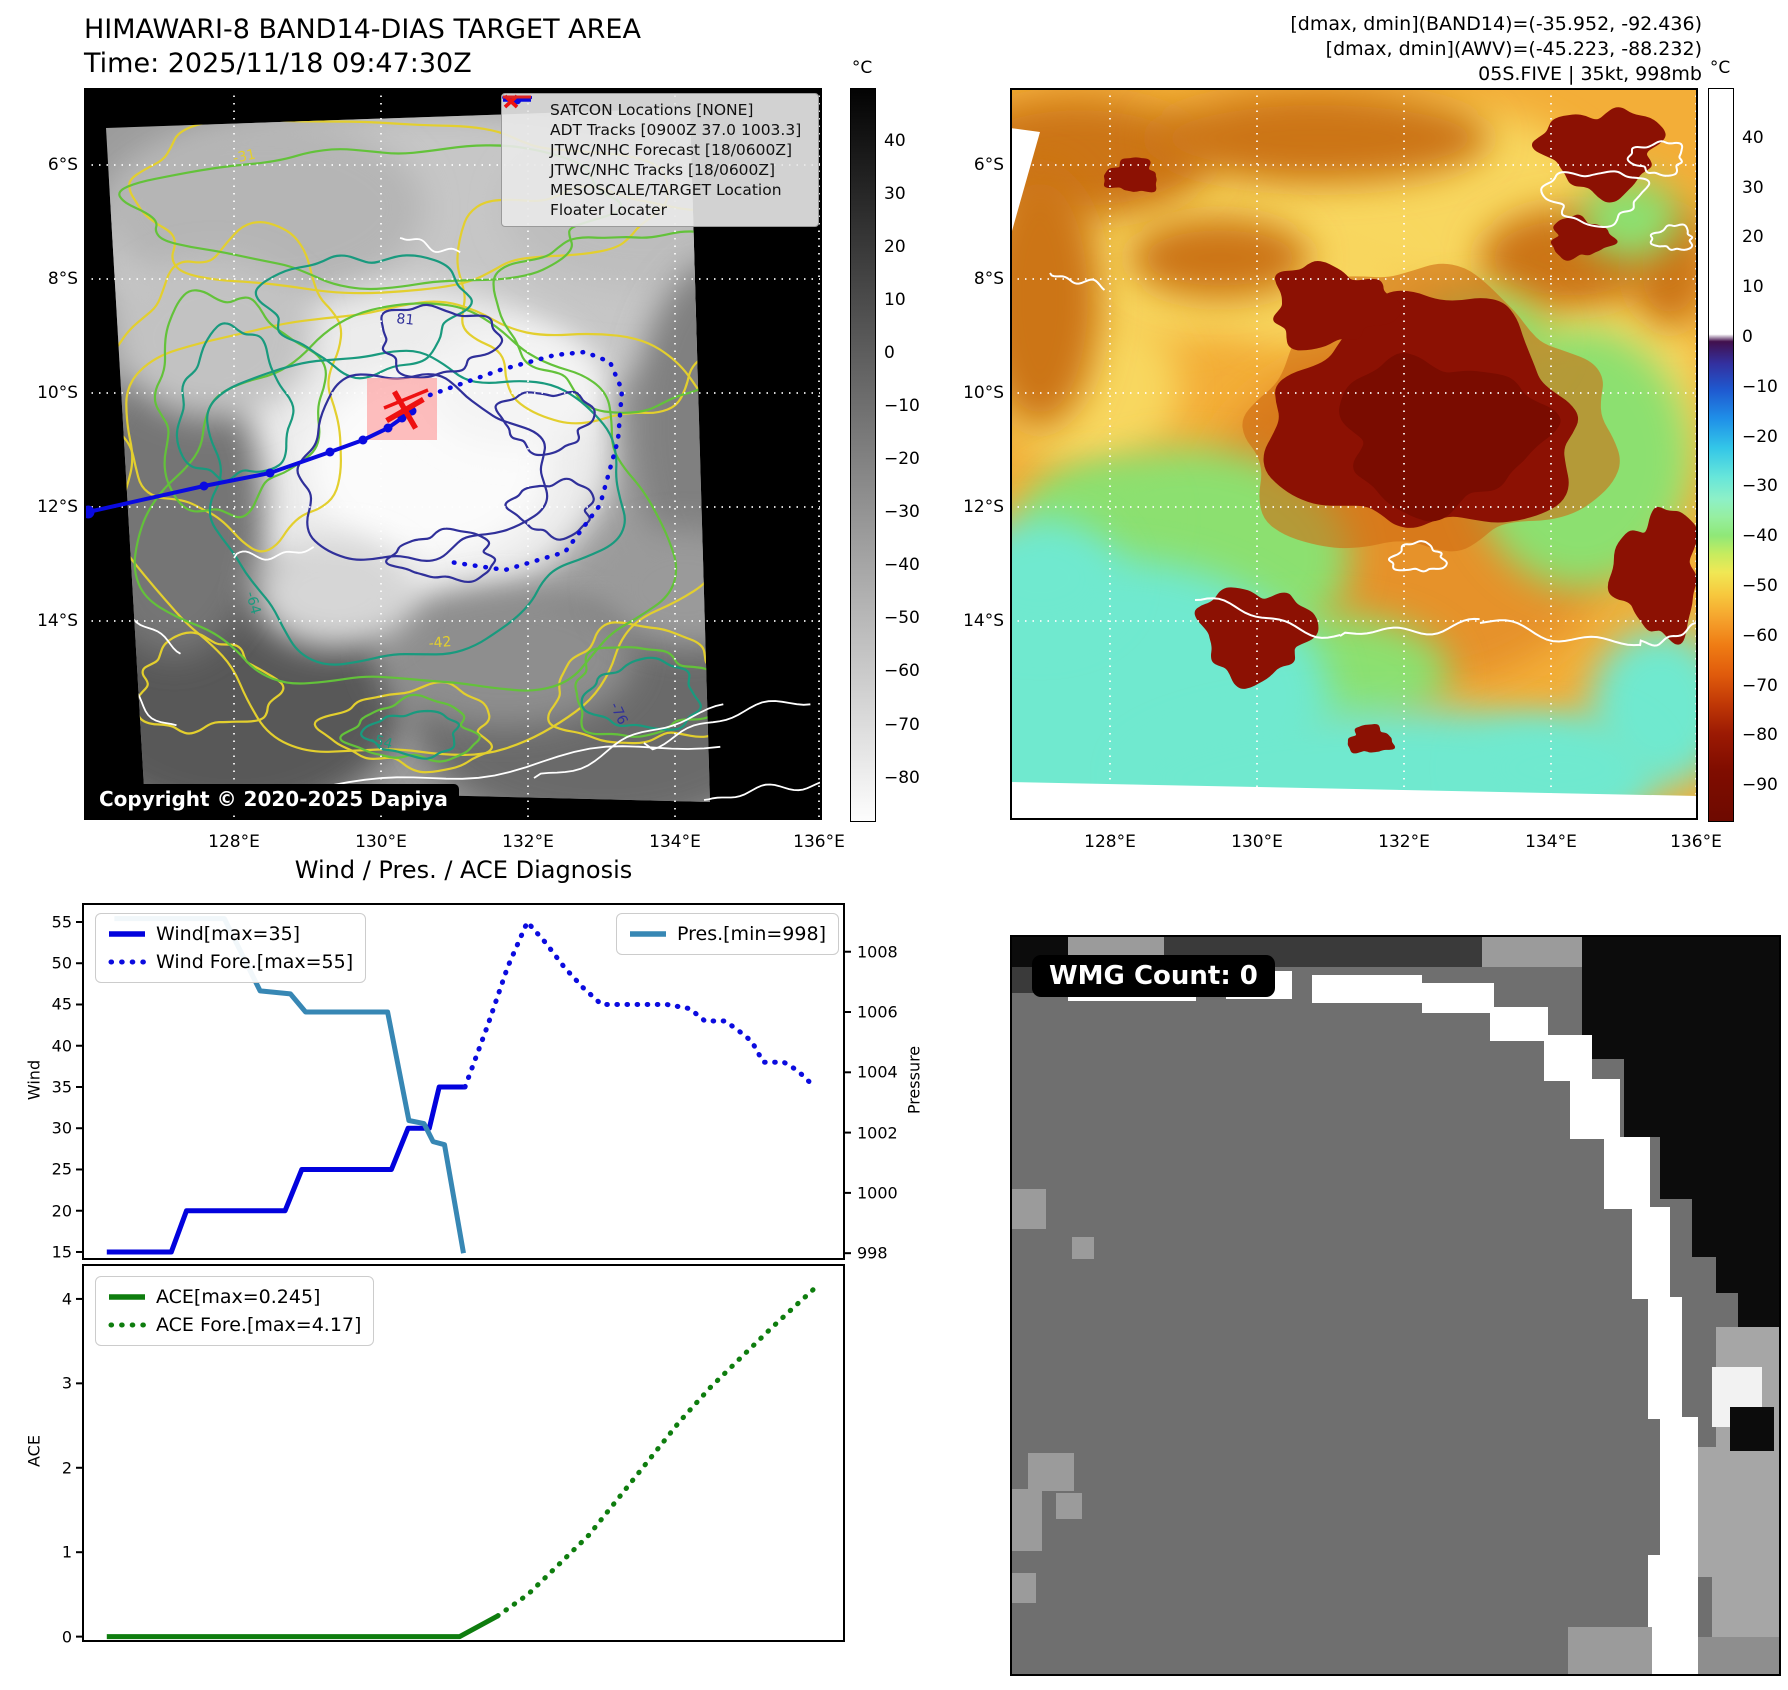 Image resolution: width=1788 pixels, height=1690 pixels. Describe the element at coordinates (1760, 386) in the screenshot. I see `awv-colorbar-tick-label: −10` at that location.